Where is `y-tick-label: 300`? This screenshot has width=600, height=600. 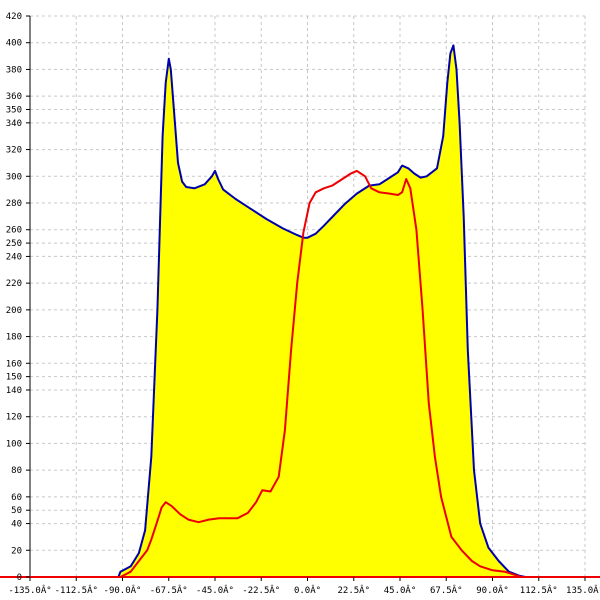 y-tick-label: 300 is located at coordinates (14, 177).